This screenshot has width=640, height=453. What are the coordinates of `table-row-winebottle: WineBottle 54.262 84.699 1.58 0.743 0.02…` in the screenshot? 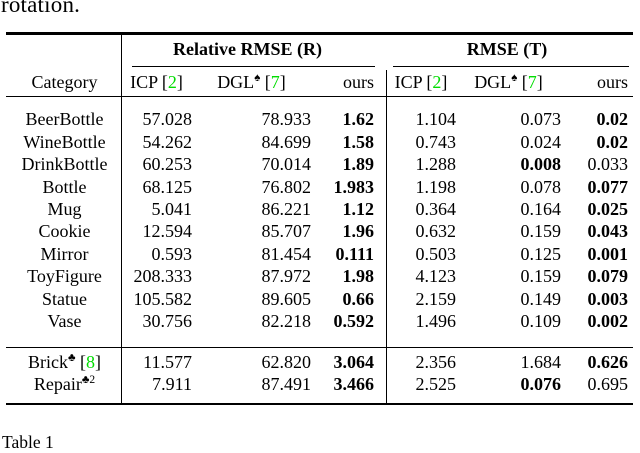 It's located at (320, 142).